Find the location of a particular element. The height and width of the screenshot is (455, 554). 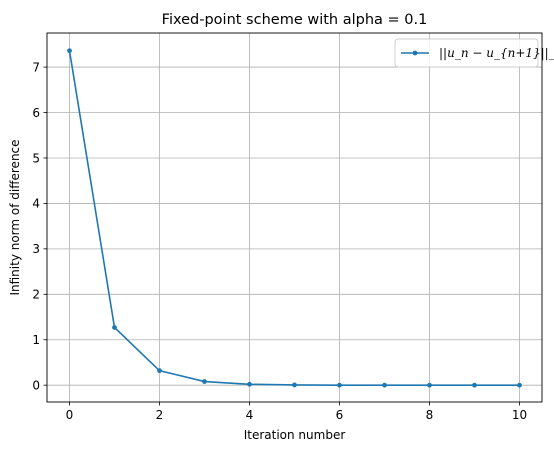

y-tick-label: 6 is located at coordinates (36, 113).